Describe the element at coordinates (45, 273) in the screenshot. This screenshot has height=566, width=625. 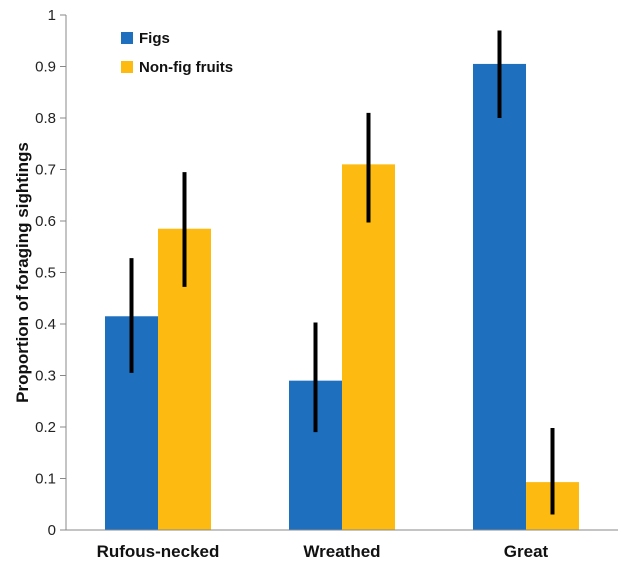
I see `y-tick-label: 0.5` at that location.